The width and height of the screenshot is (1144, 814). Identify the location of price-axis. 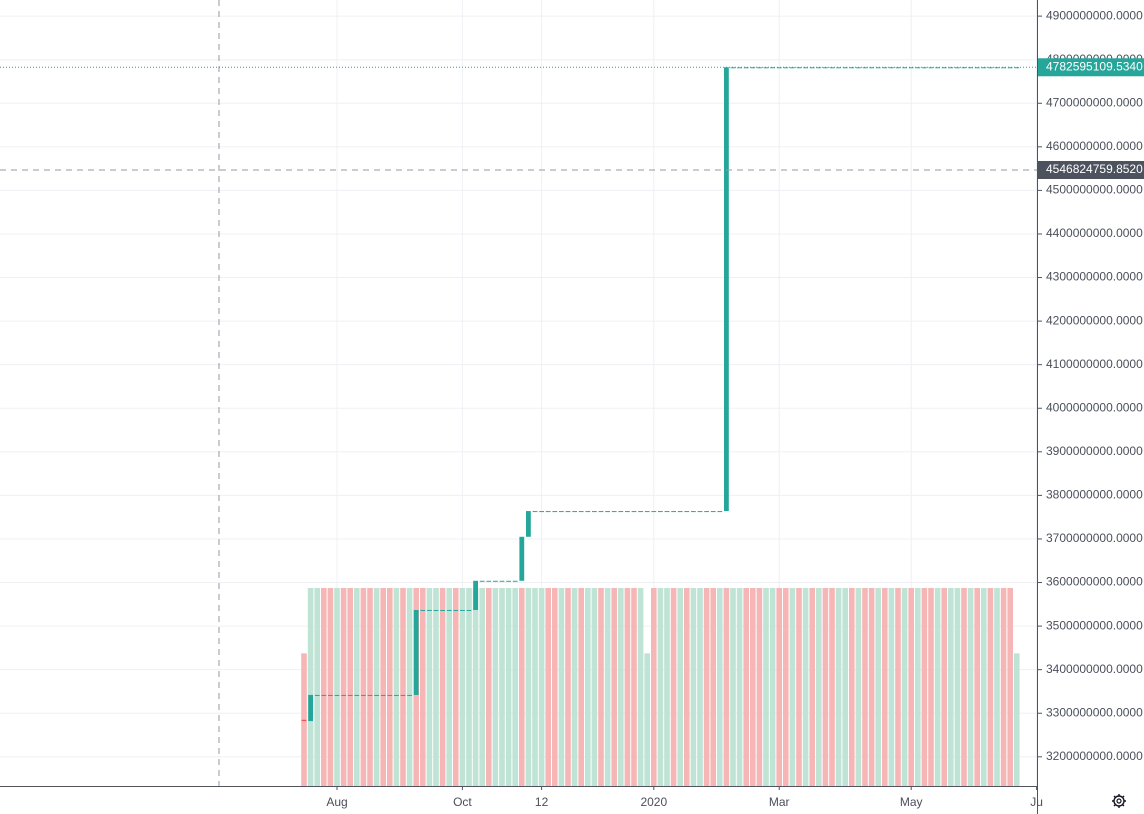
(1090, 407).